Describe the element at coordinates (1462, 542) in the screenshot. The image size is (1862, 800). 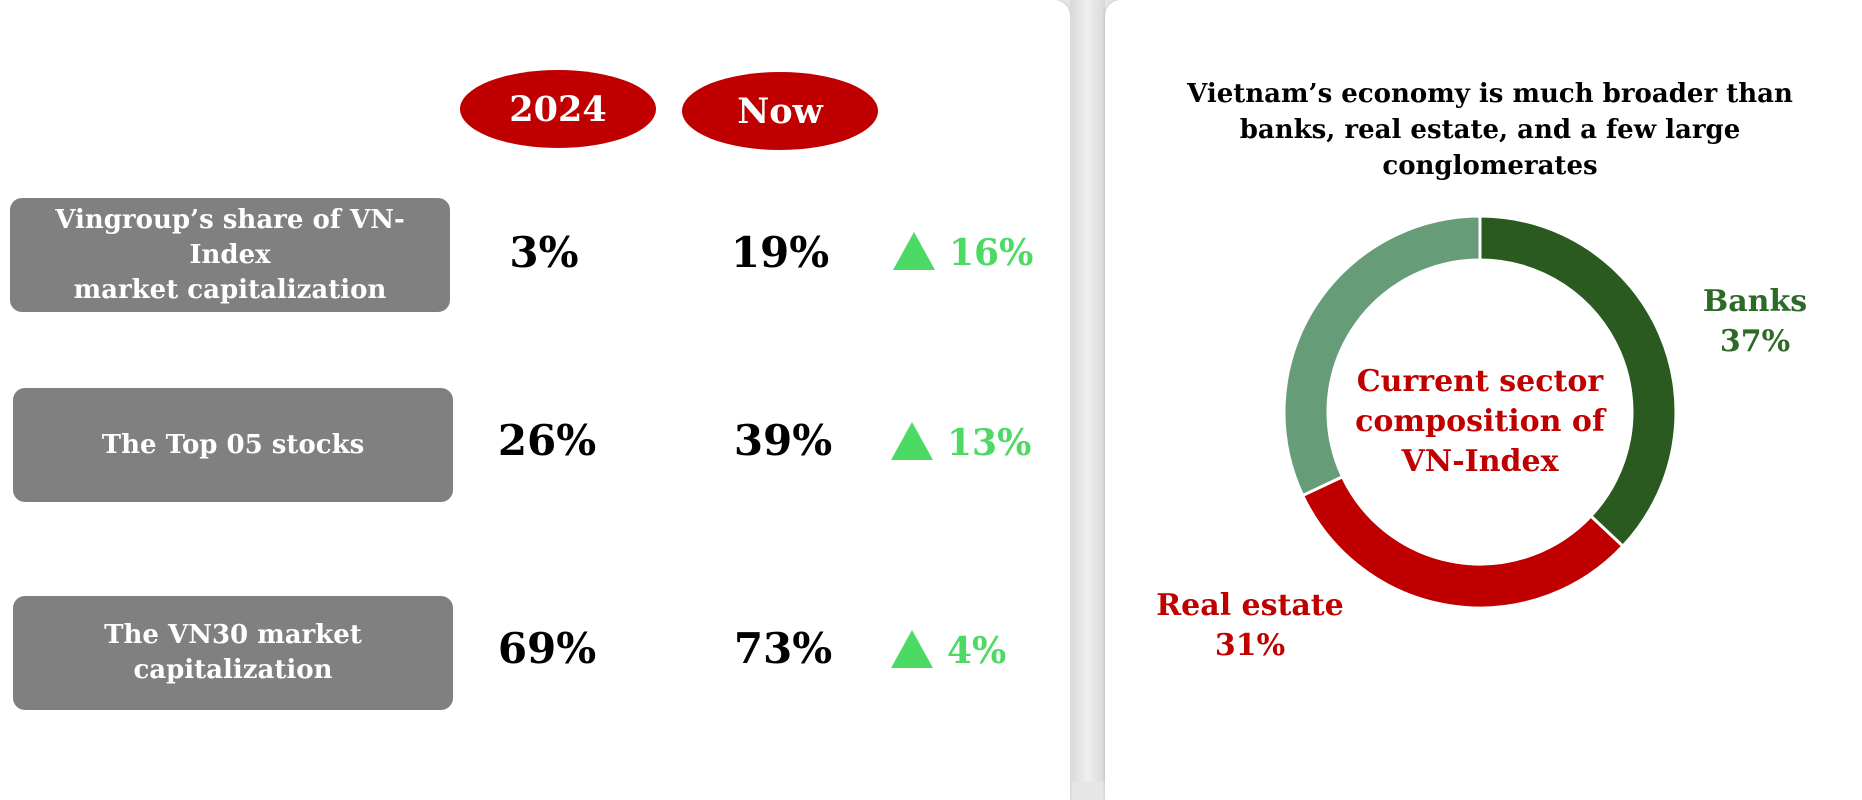
I see `donut-slice-real-estate` at that location.